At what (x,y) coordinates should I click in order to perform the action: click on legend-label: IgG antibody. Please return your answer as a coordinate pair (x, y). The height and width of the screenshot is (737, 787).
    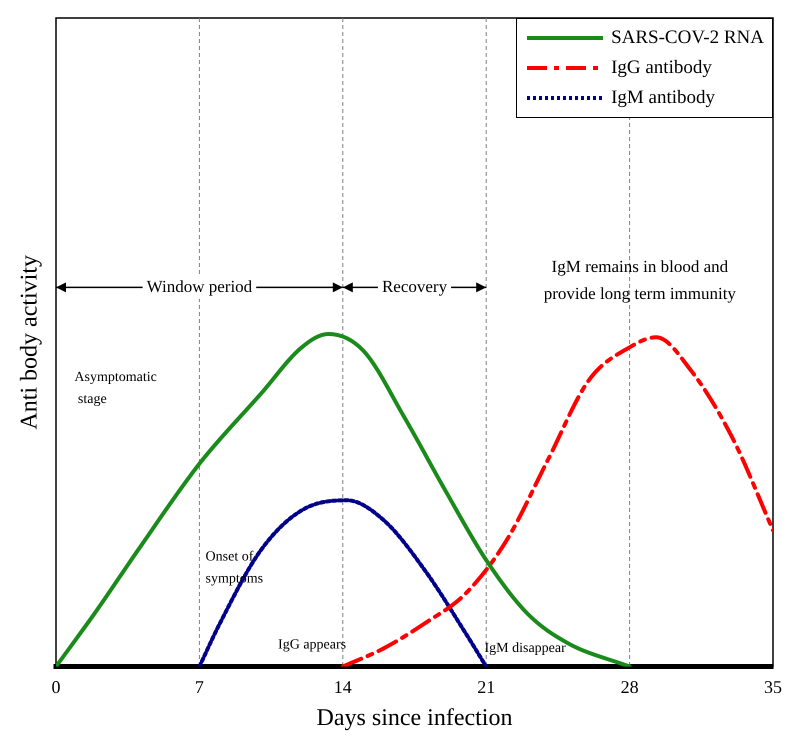
    Looking at the image, I should click on (661, 68).